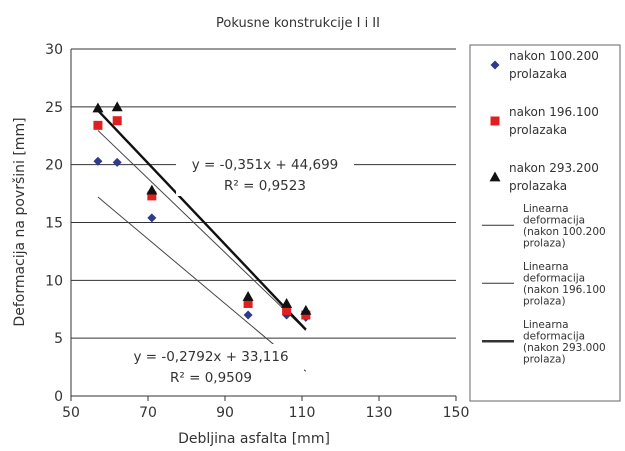  I want to click on legend-label: (nakon 196.100, so click(564, 290).